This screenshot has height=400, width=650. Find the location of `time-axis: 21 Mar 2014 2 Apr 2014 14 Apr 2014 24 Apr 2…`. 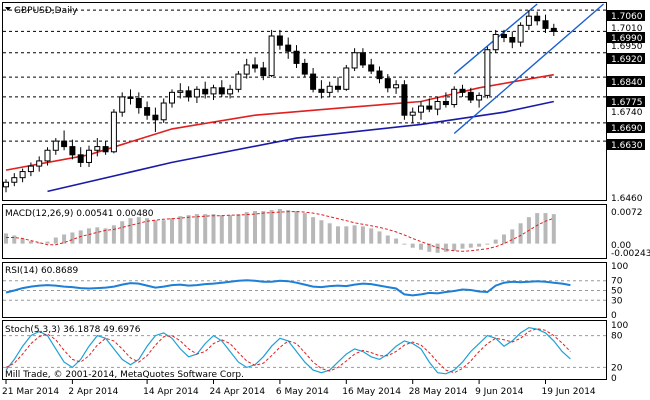

time-axis: 21 Mar 2014 2 Apr 2014 14 Apr 2014 24 Apr 2… is located at coordinates (299, 388).